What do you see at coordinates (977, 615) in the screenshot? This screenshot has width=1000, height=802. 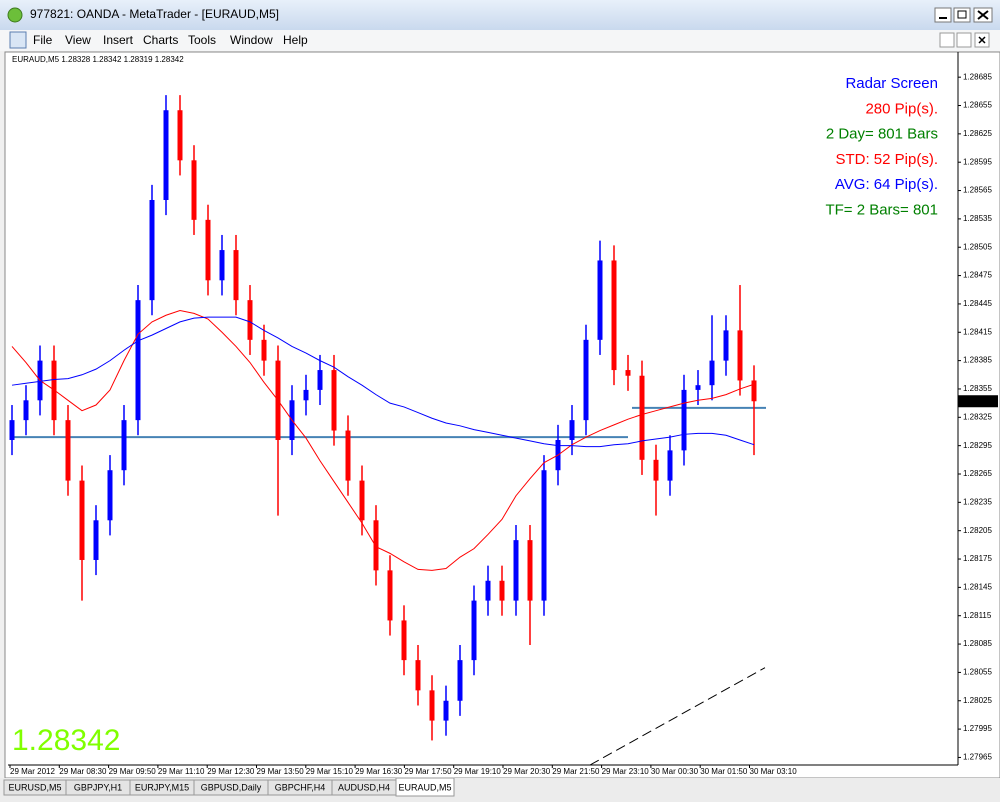 I see `y-tick-label: 1.28115` at bounding box center [977, 615].